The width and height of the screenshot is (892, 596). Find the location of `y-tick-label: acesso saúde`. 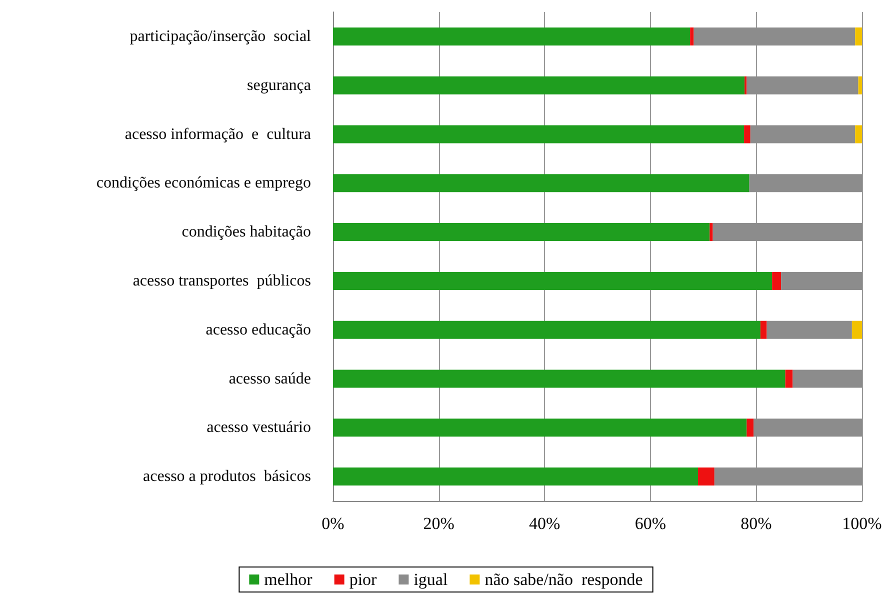

y-tick-label: acesso saúde is located at coordinates (269, 379).